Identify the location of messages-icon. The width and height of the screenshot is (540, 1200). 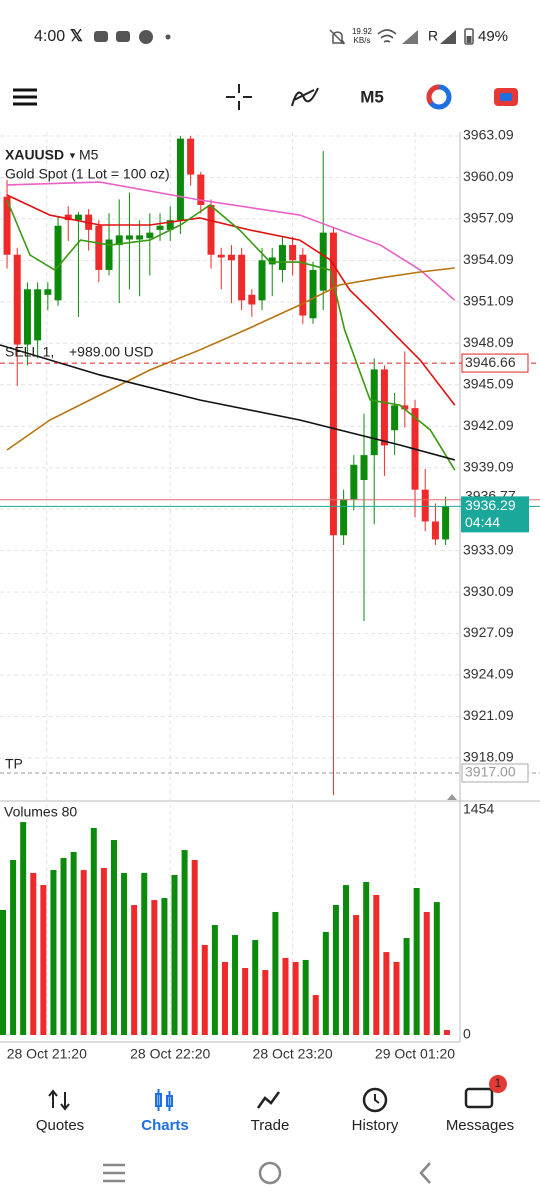
(479, 1098).